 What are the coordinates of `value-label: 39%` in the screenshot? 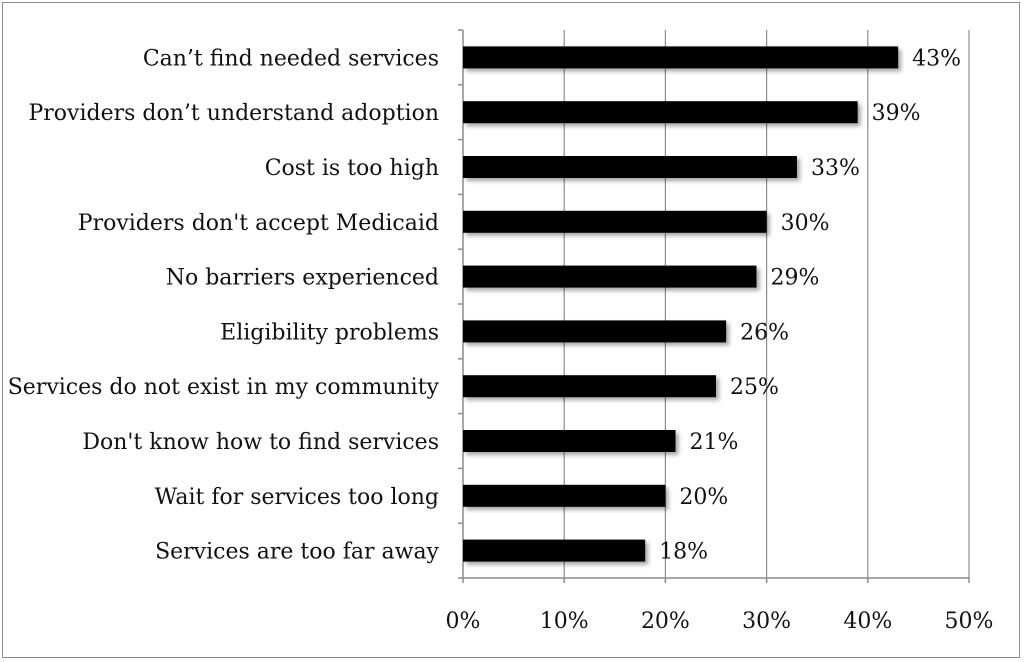 It's located at (896, 113).